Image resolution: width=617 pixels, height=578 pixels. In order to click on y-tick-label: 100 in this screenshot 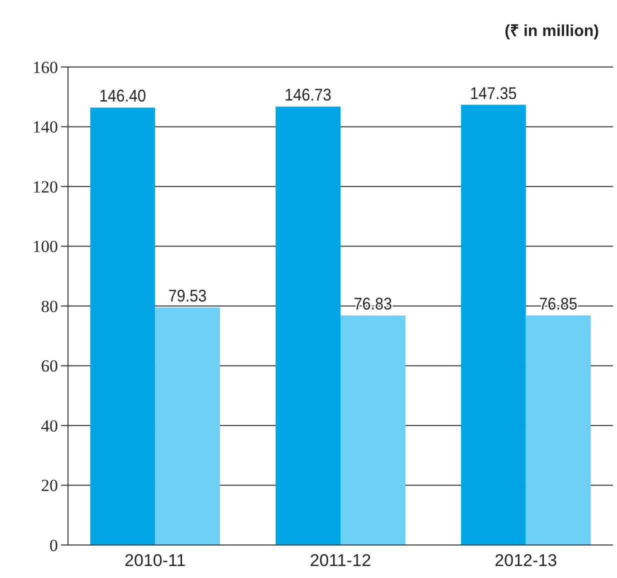, I will do `click(45, 246)`.